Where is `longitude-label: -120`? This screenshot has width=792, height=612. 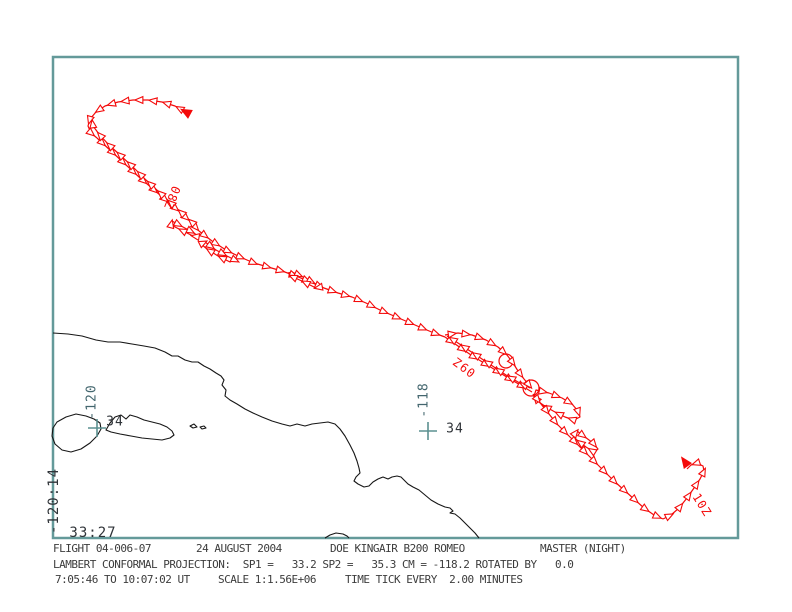 longitude-label: -120 is located at coordinates (92, 402).